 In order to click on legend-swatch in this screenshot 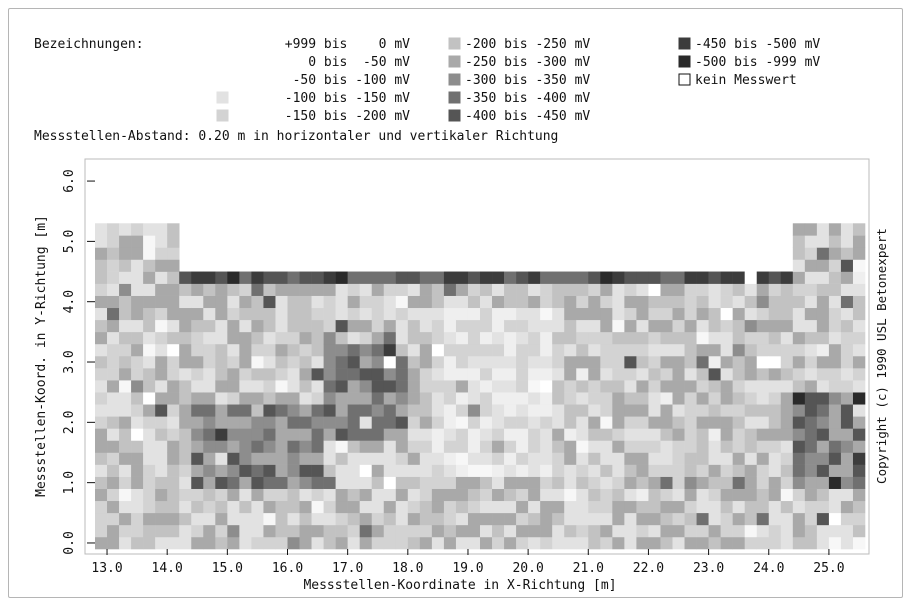, I will do `click(454, 97)`.